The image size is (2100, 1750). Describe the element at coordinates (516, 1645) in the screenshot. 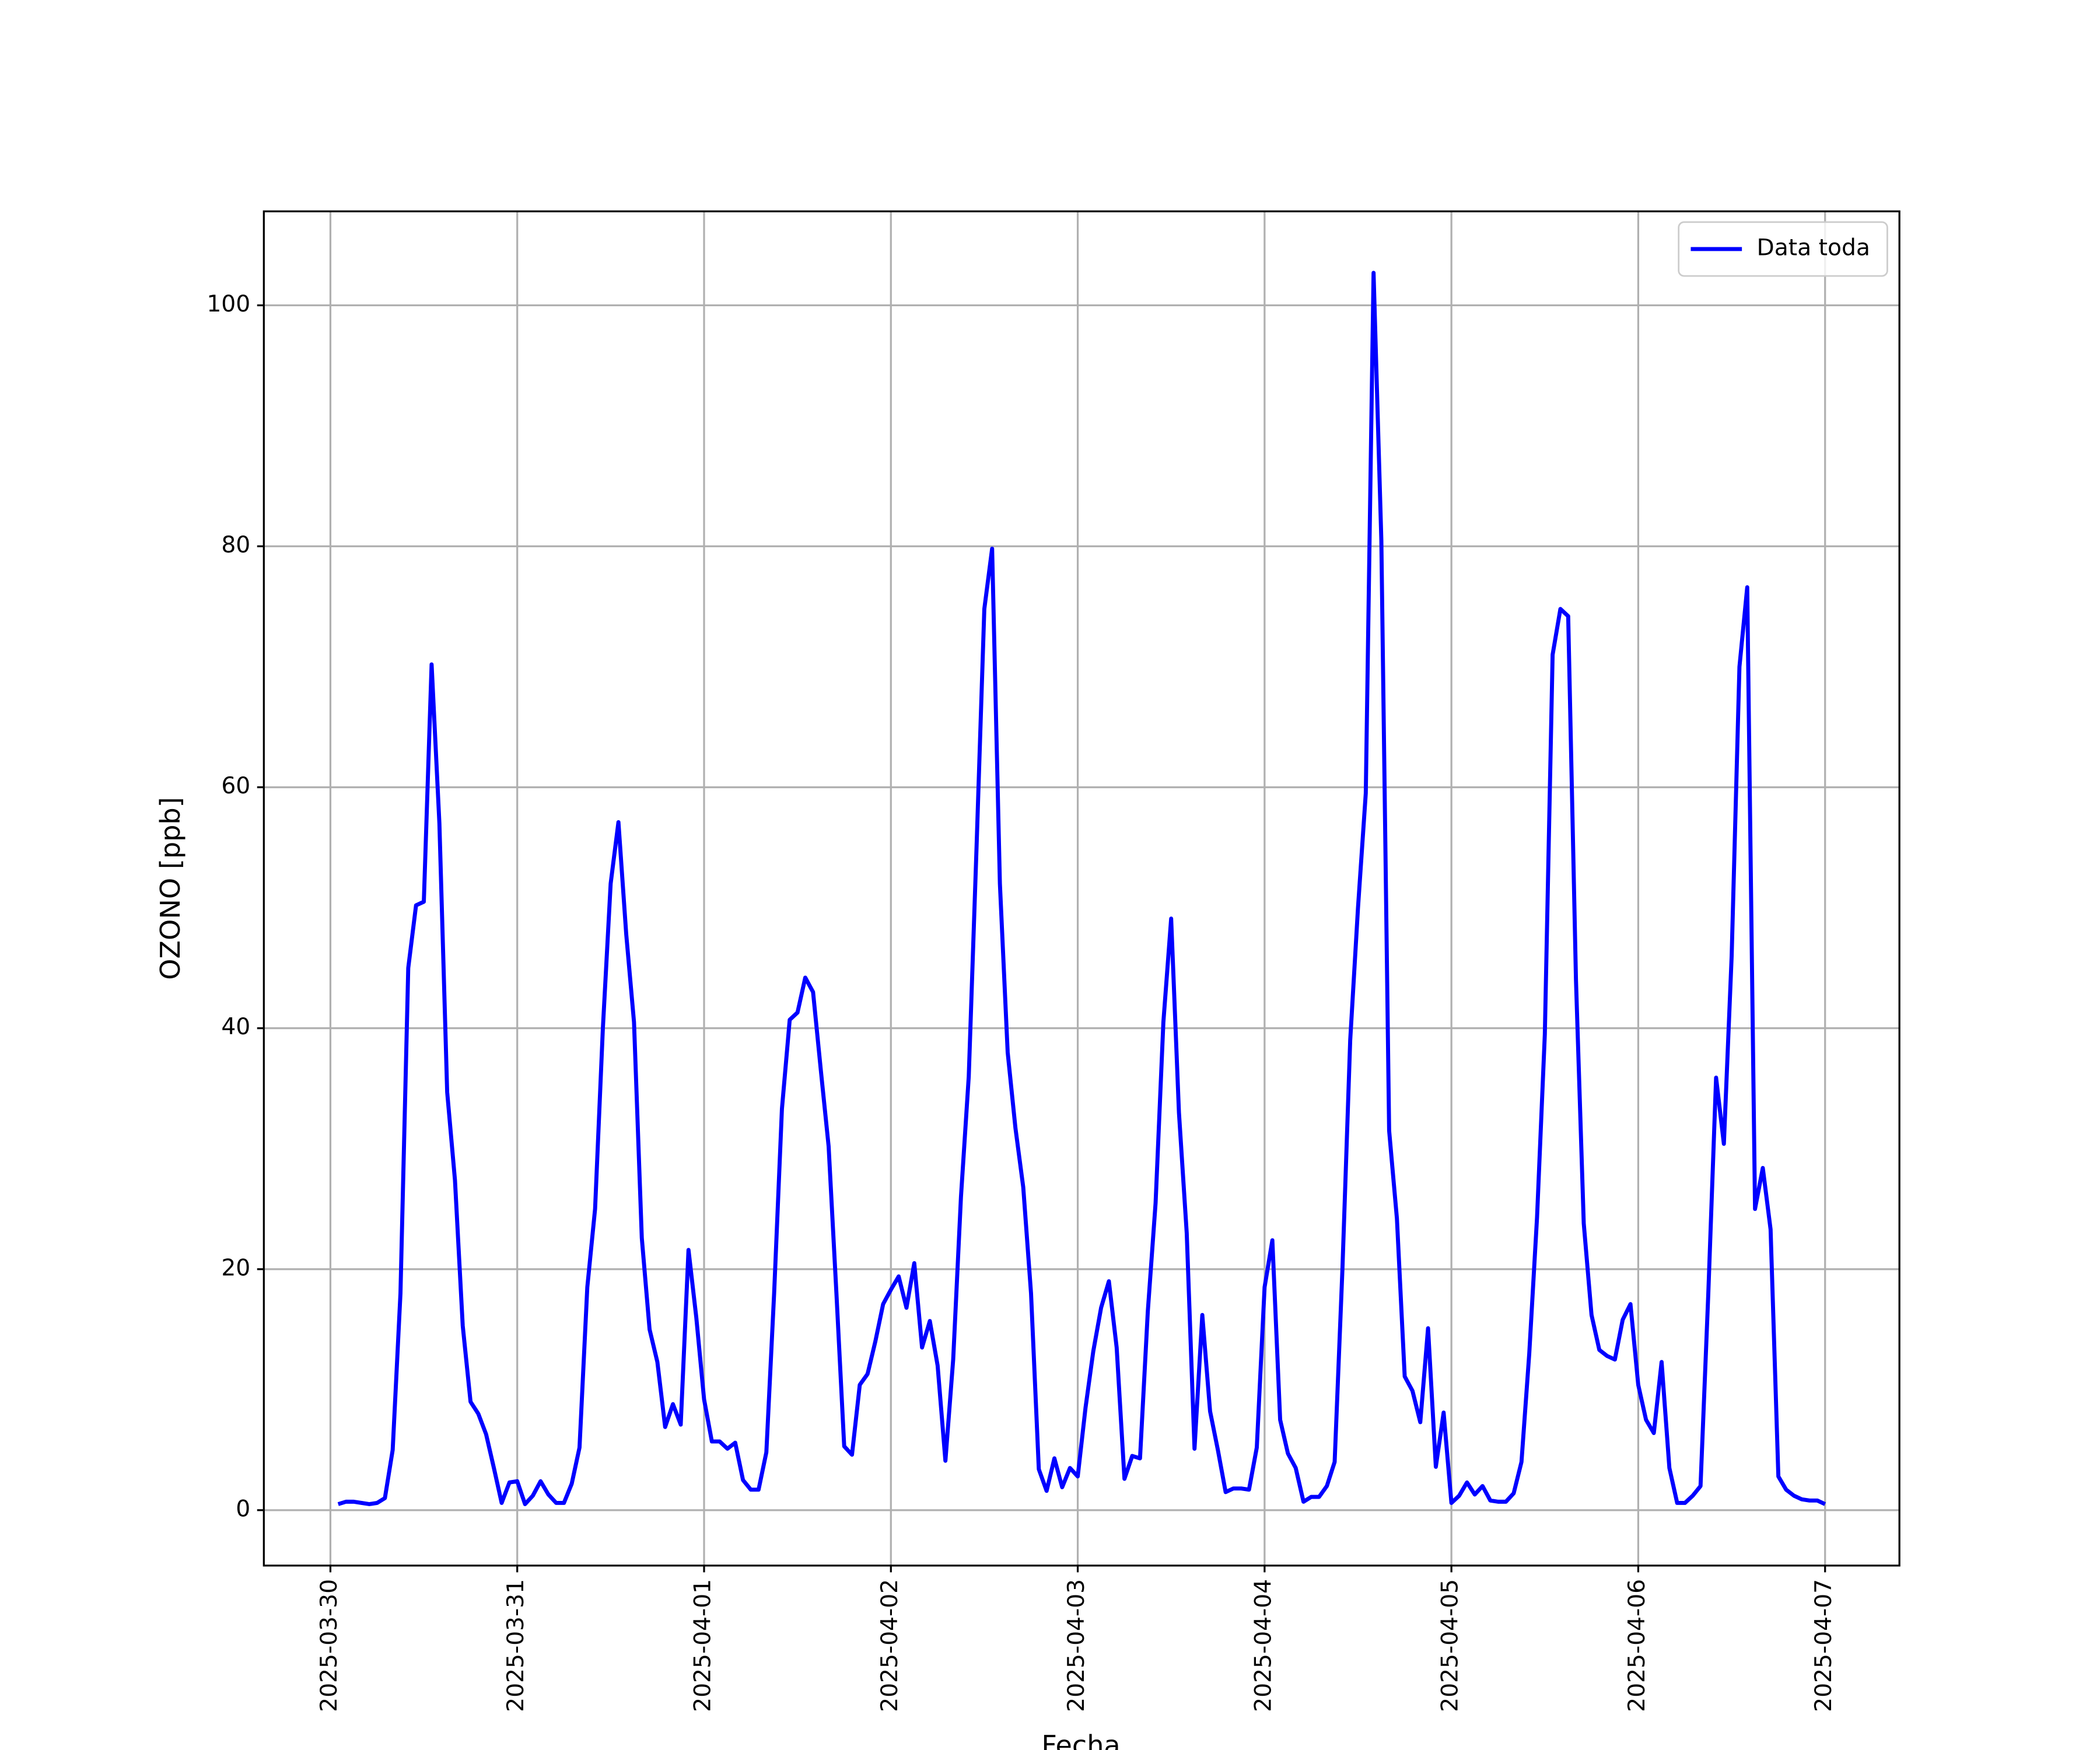

I see `x-tick-label: 2025-03-31` at that location.